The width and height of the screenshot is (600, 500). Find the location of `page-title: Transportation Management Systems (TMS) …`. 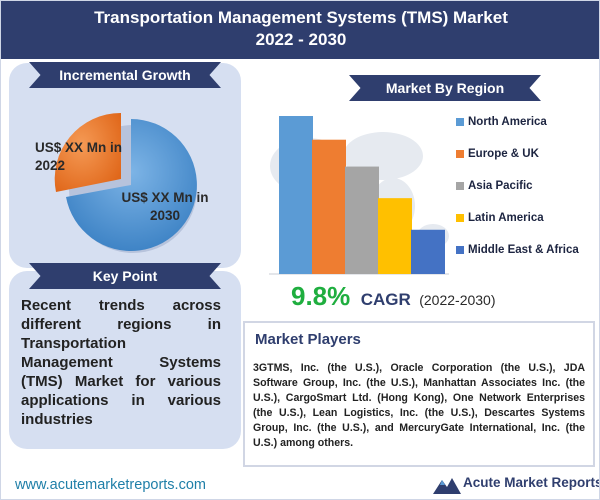

page-title: Transportation Management Systems (TMS) … is located at coordinates (301, 17).